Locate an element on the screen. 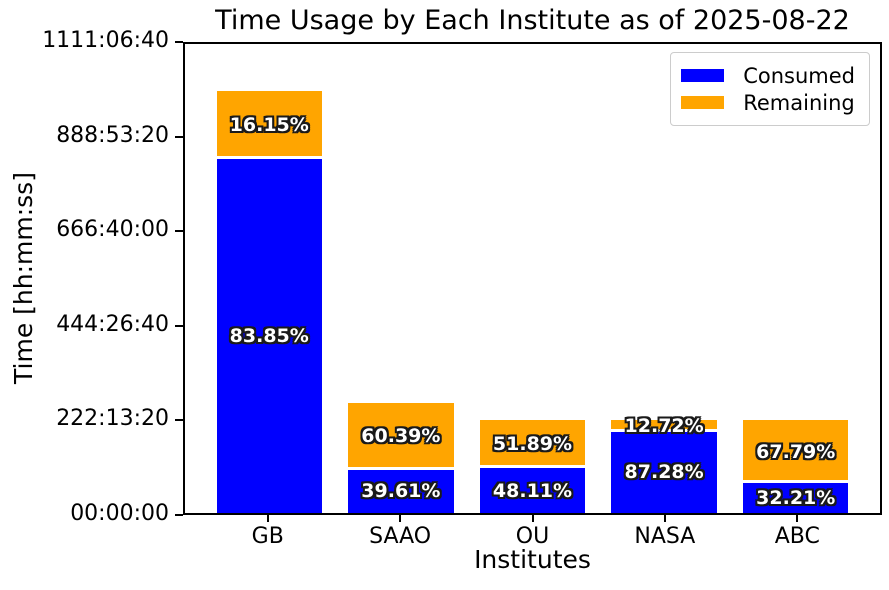  x-tick-label-ABC: ABC is located at coordinates (797, 536).